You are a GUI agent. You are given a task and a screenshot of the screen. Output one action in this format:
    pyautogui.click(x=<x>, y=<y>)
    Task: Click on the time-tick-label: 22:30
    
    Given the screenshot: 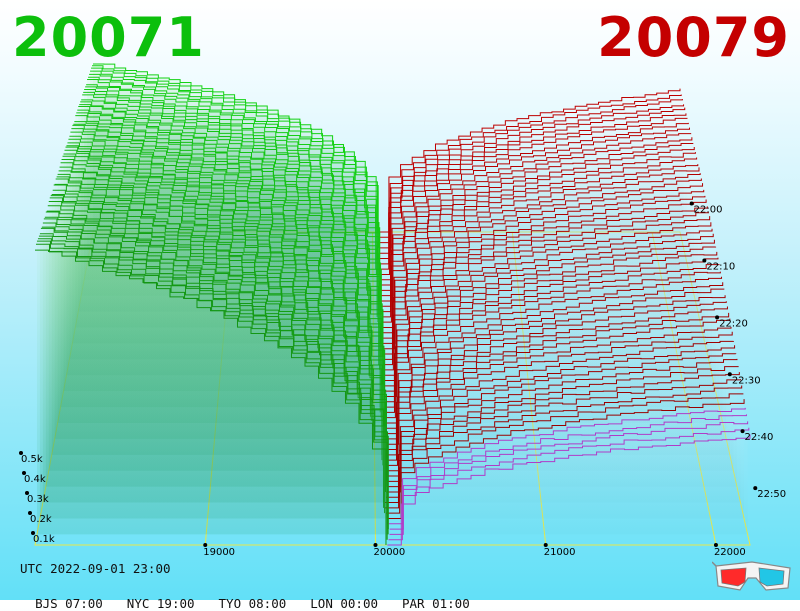 What is the action you would take?
    pyautogui.click(x=746, y=380)
    